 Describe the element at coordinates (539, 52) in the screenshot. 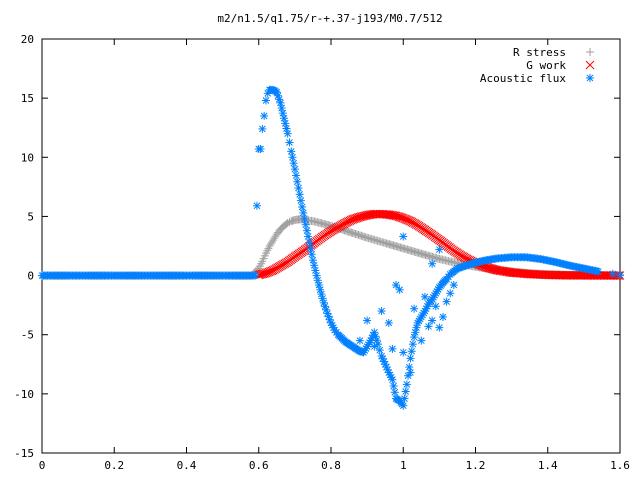

I see `legend-label: R stress` at that location.